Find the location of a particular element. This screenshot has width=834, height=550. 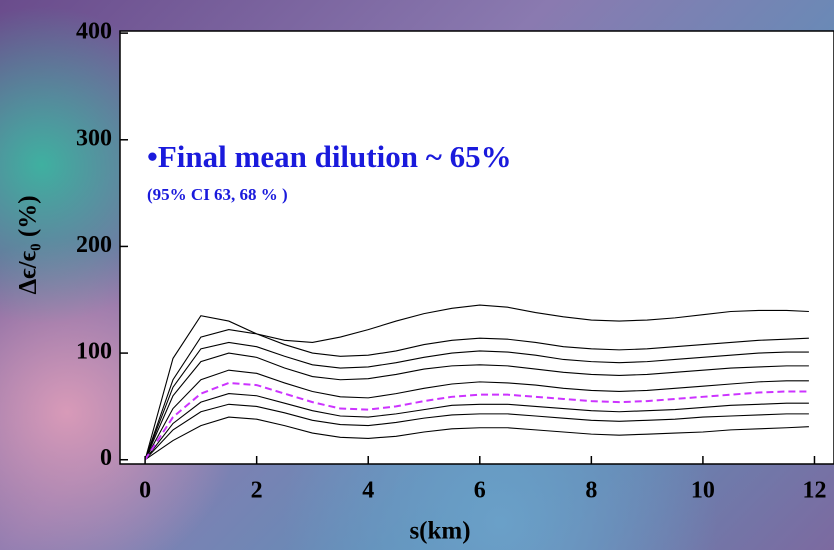

x-tick-label: 2 is located at coordinates (257, 491).